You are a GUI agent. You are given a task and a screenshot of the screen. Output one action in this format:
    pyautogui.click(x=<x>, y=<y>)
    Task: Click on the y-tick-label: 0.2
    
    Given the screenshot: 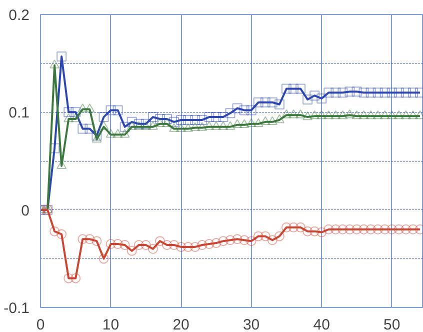 What is the action you would take?
    pyautogui.click(x=19, y=15)
    